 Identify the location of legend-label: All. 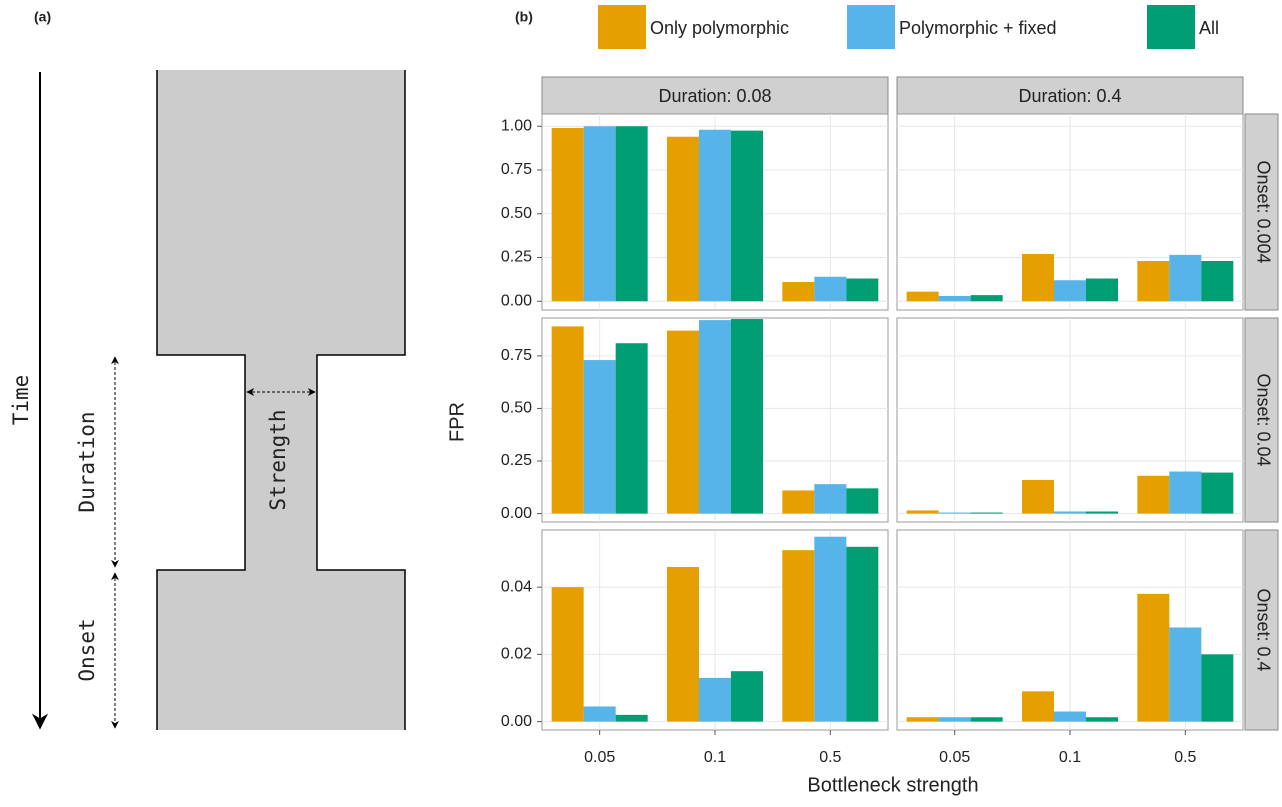
(1209, 28).